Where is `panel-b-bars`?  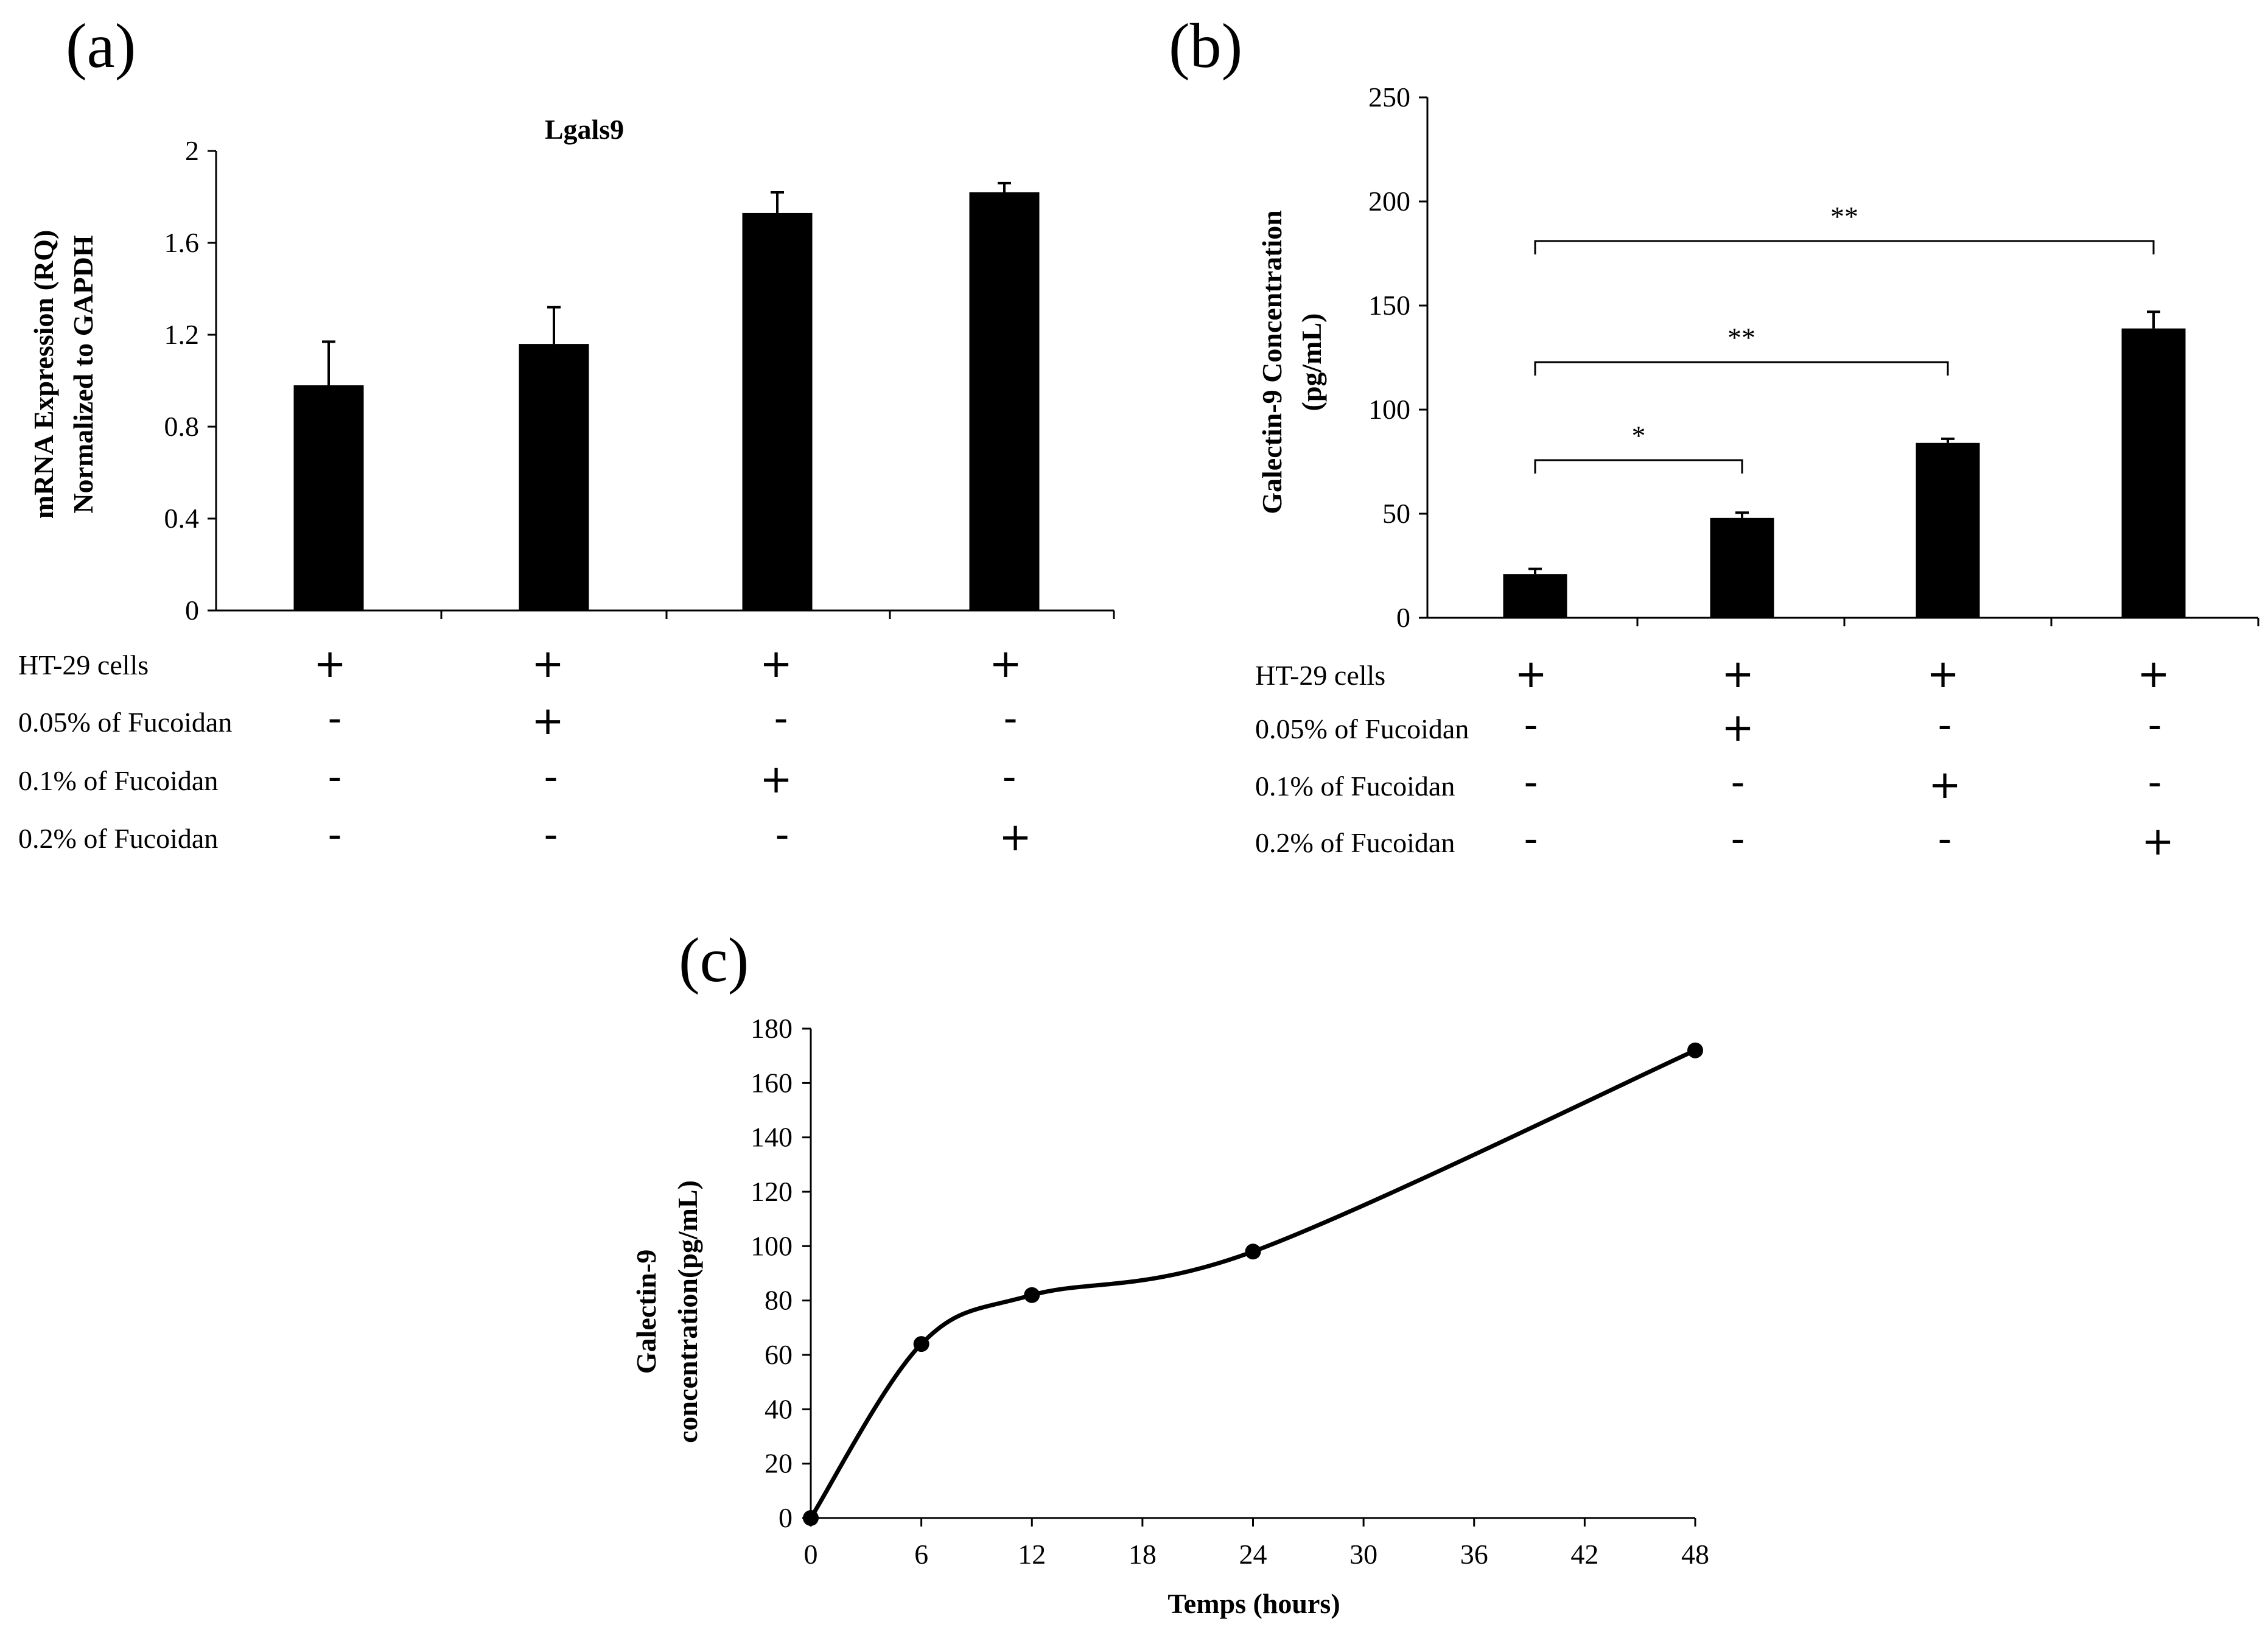
panel-b-bars is located at coordinates (1845, 473).